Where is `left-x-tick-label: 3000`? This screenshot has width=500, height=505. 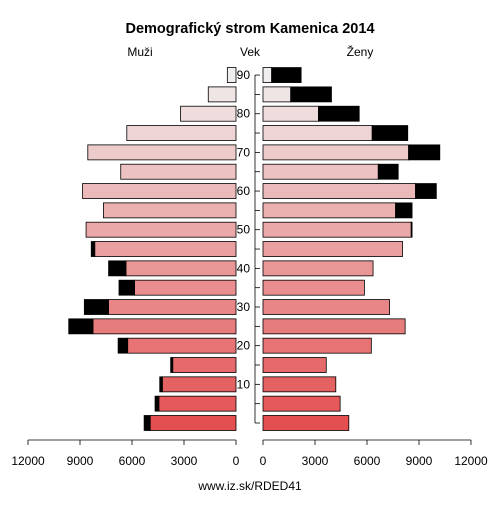
left-x-tick-label: 3000 is located at coordinates (184, 461).